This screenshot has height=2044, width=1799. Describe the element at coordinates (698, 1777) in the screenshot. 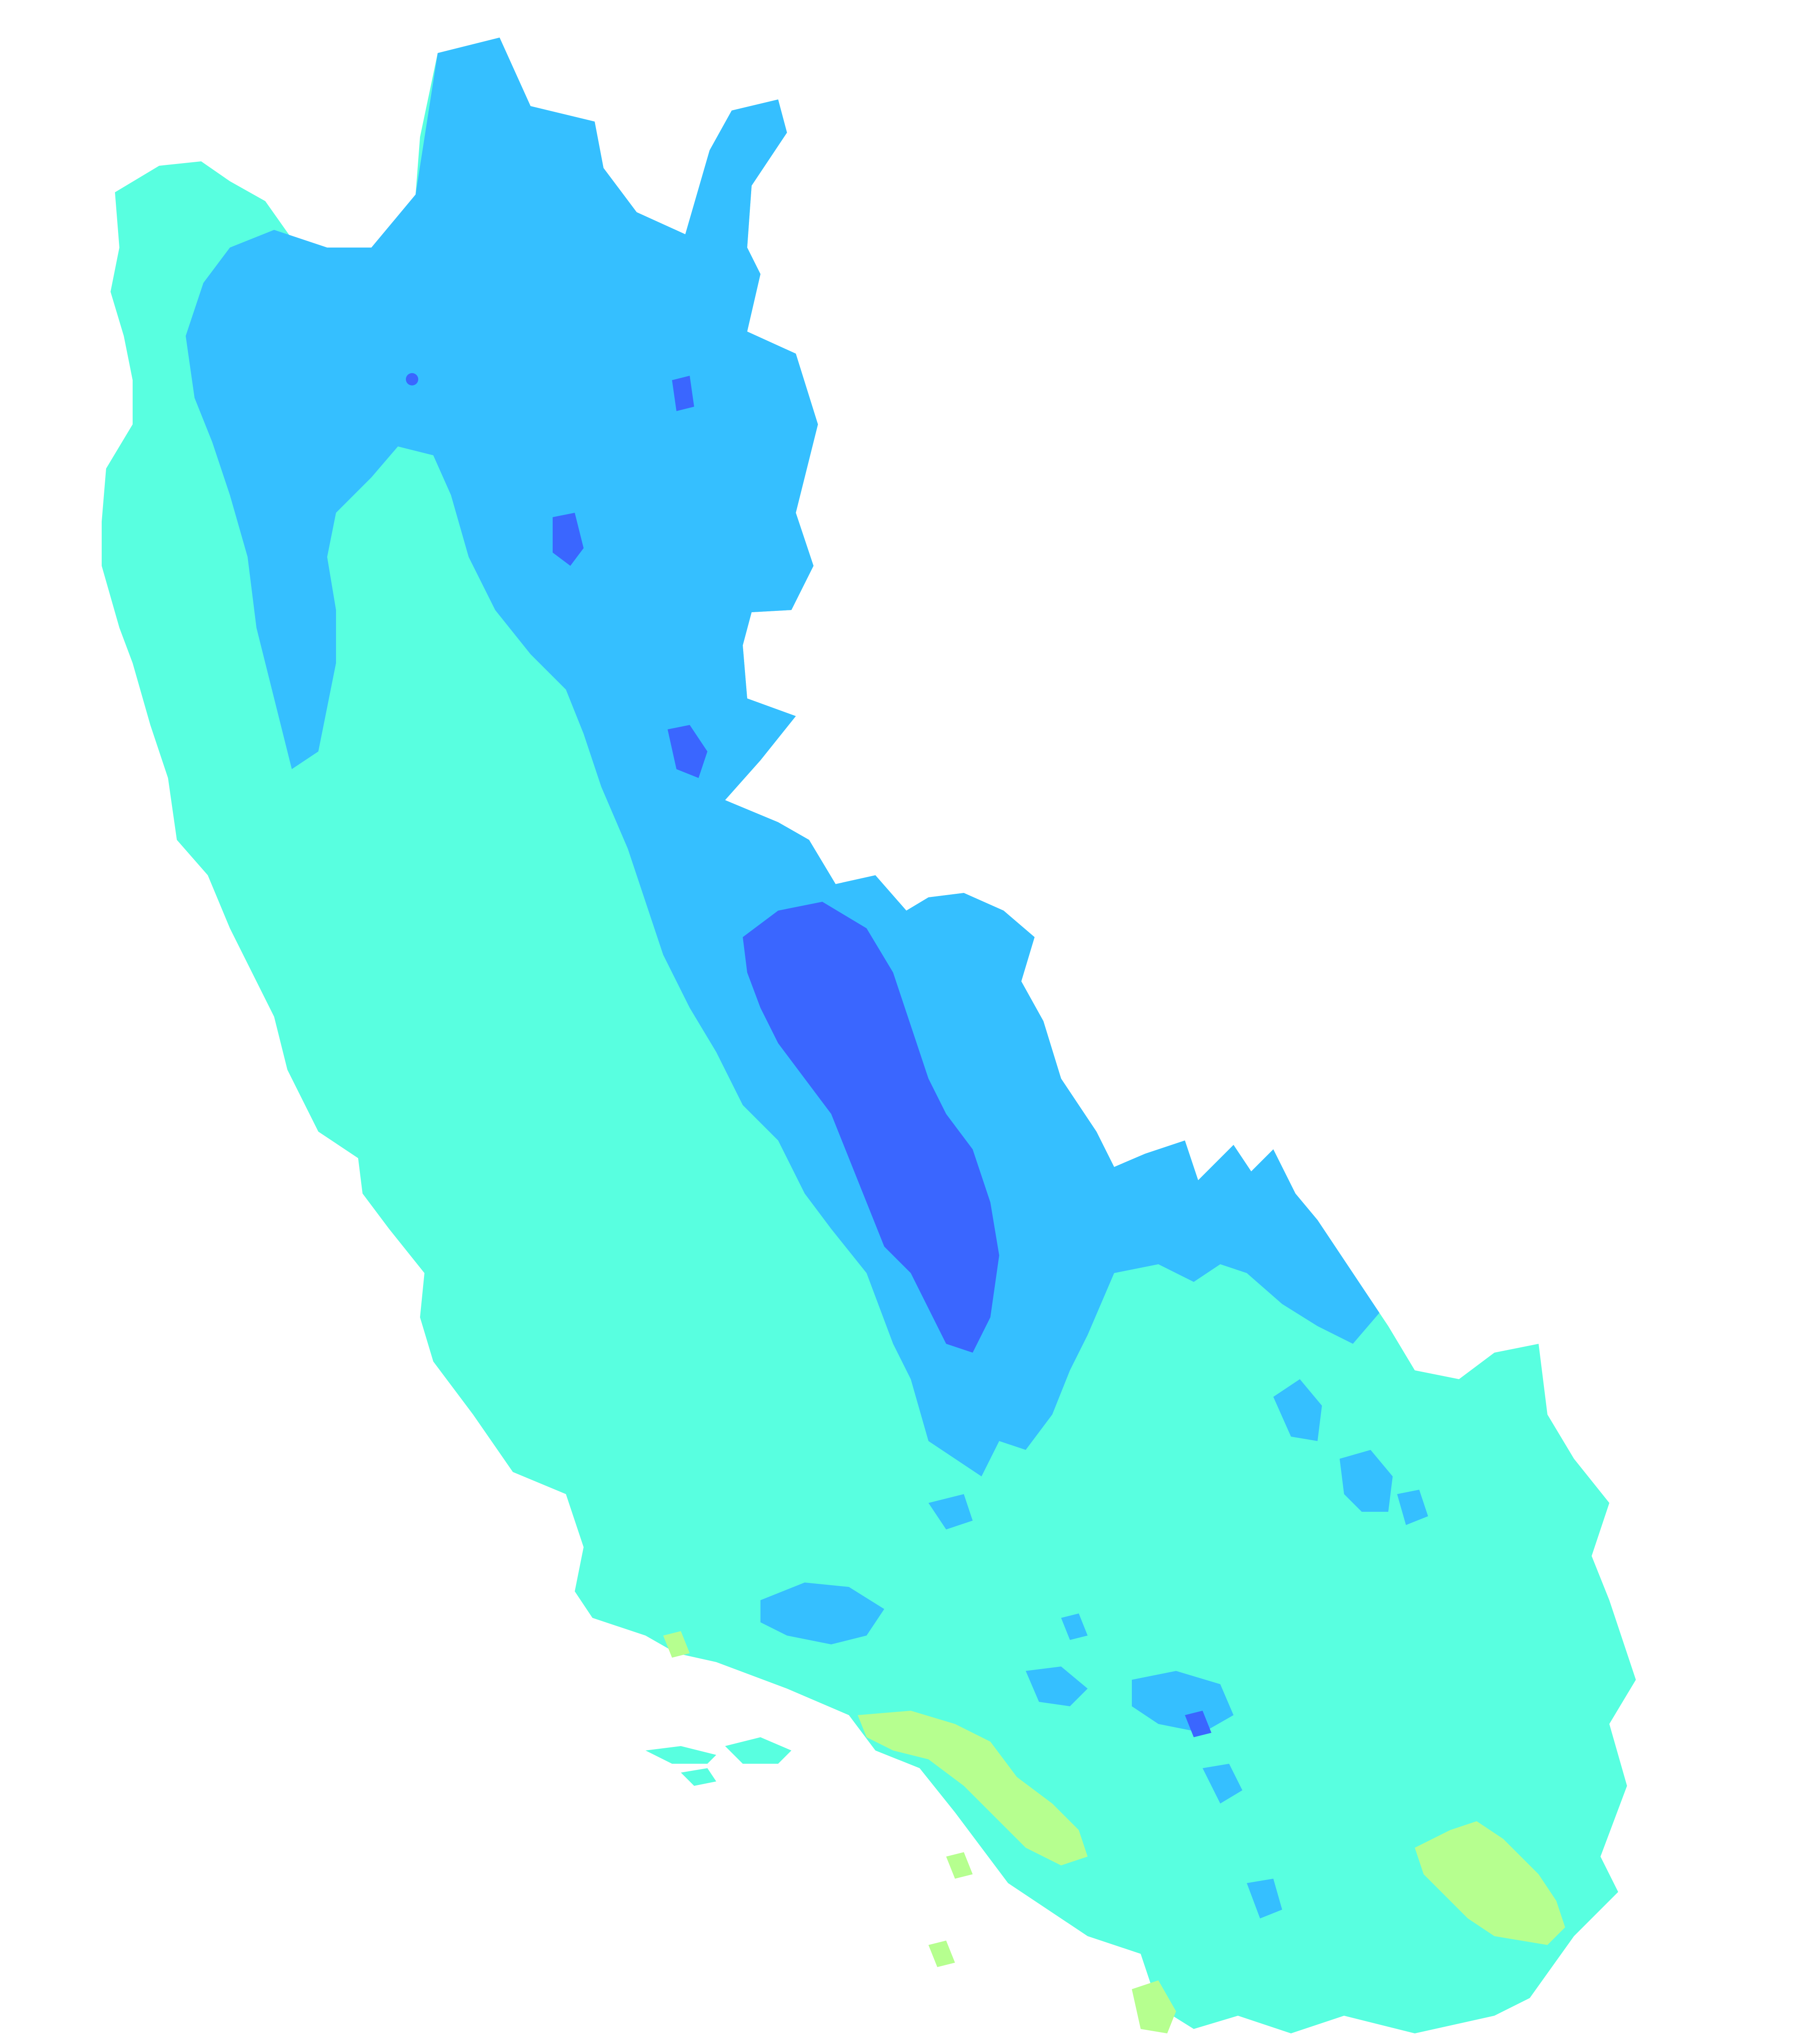

I see `island-c` at that location.